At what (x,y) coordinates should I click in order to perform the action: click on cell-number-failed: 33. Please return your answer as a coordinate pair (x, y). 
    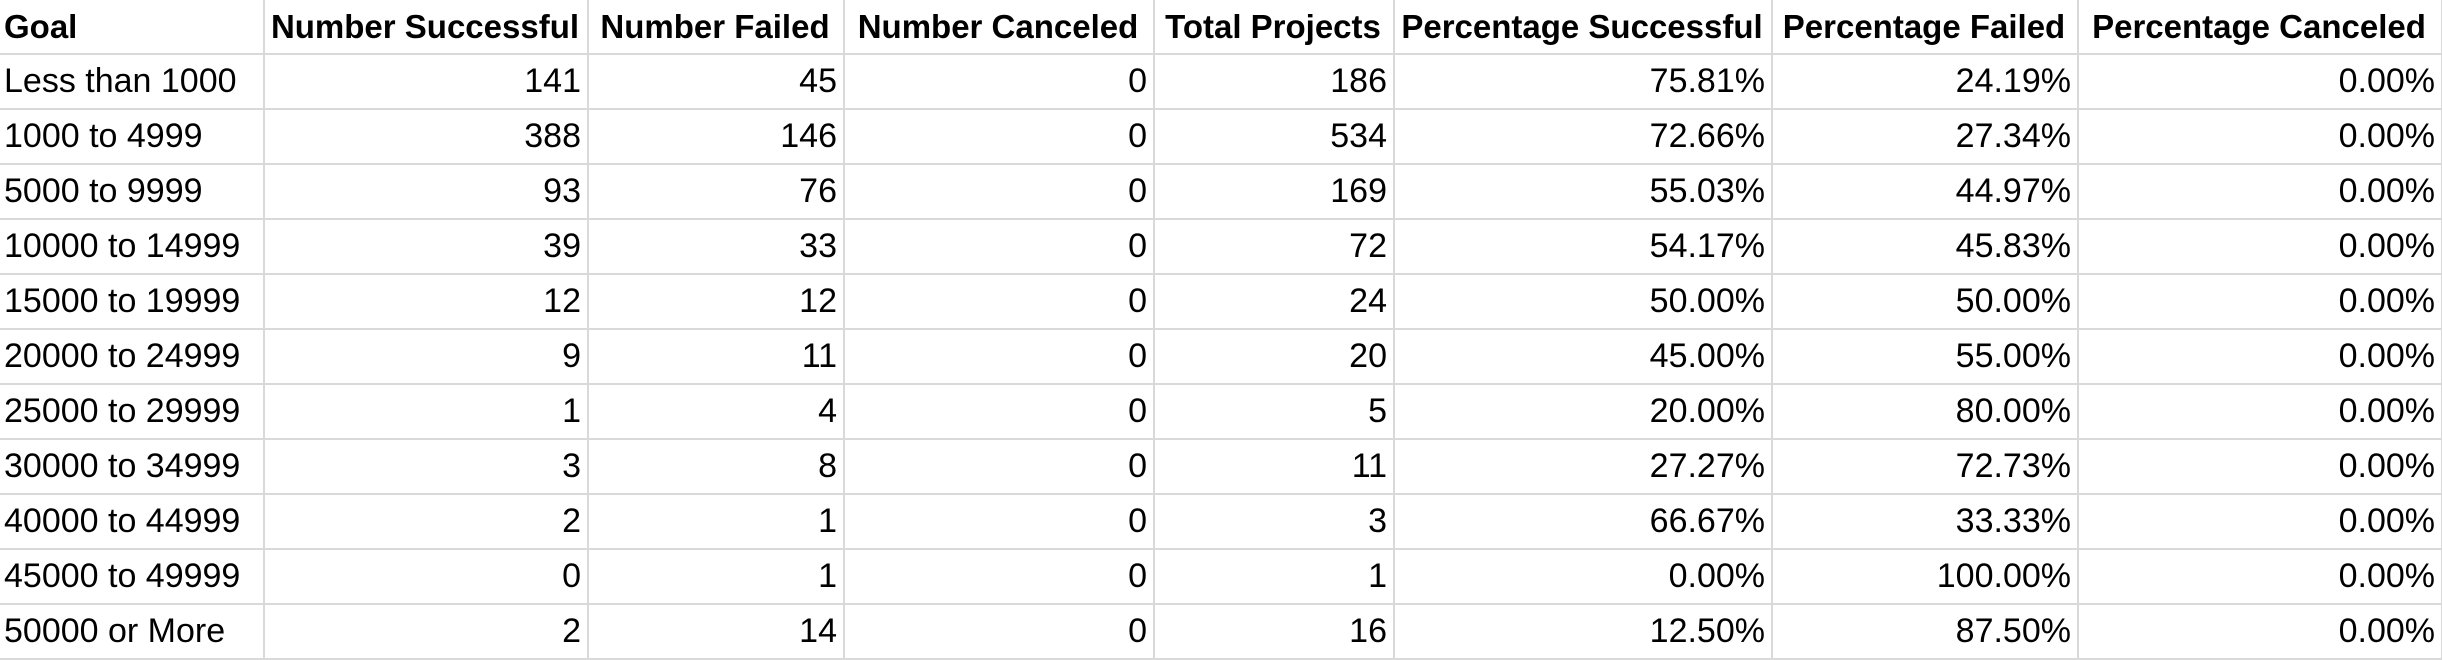
    Looking at the image, I should click on (716, 247).